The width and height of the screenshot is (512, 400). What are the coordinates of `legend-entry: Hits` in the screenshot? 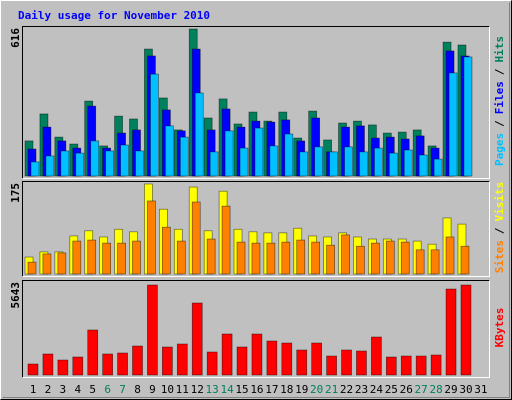 It's located at (499, 49).